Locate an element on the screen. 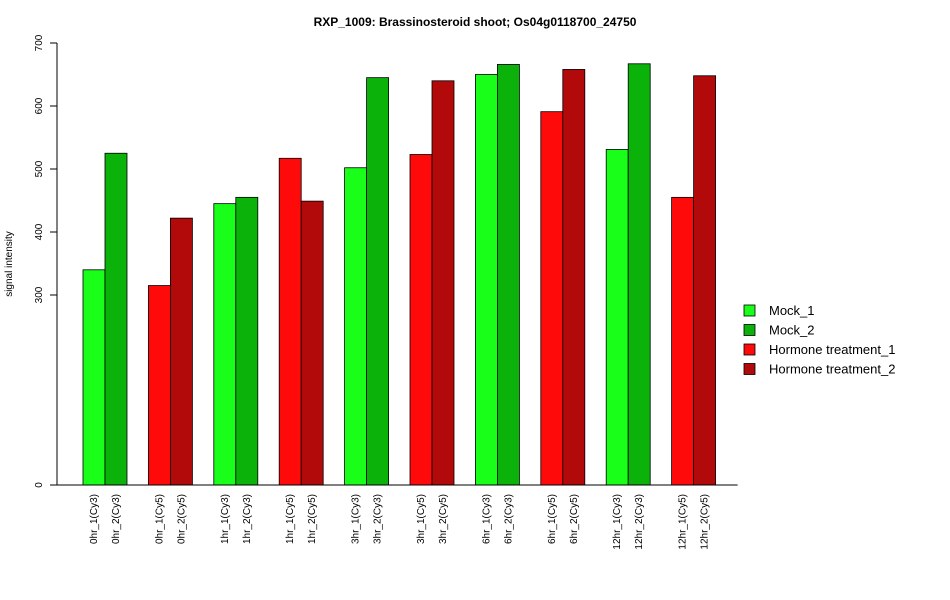  x-tick-label: 1hr_2(Cy5) is located at coordinates (312, 519).